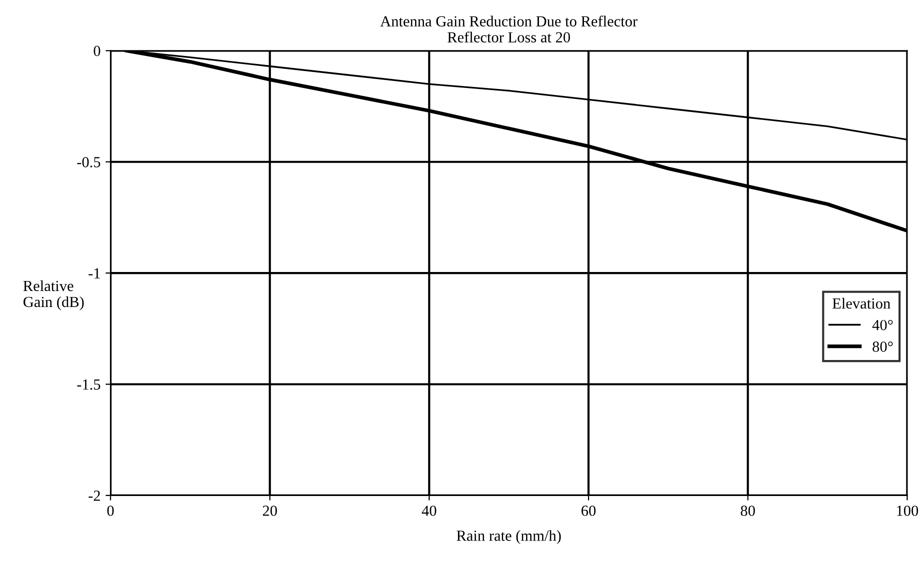 This screenshot has height=563, width=921. What do you see at coordinates (269, 511) in the screenshot?
I see `x-tick-label: 20` at bounding box center [269, 511].